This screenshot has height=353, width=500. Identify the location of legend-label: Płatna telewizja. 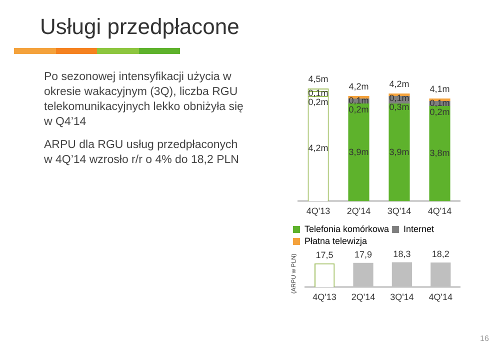
(336, 241).